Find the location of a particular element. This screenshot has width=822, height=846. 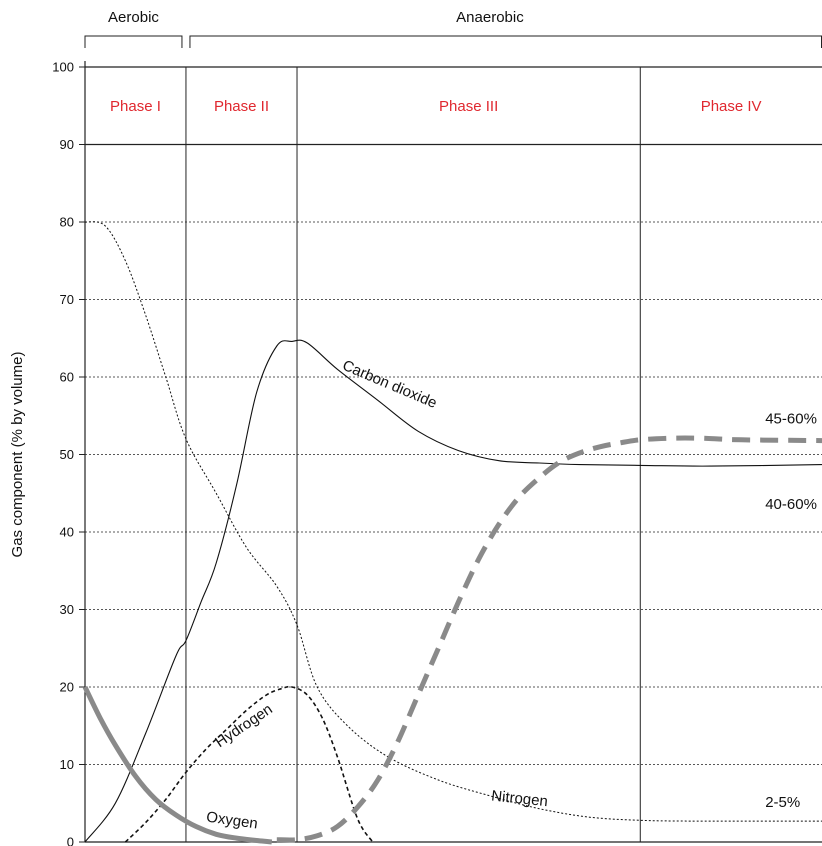

phase-label: Phase IV is located at coordinates (731, 106).